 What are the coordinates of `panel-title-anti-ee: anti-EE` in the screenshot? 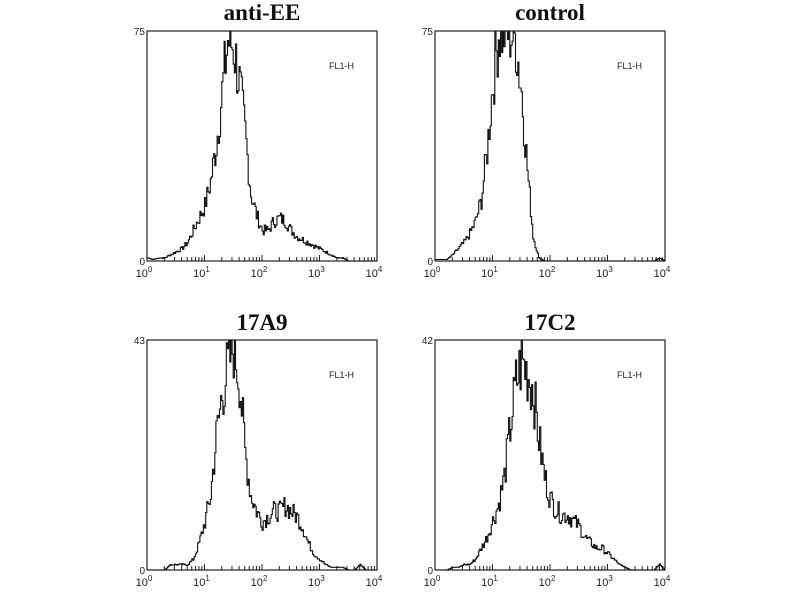 It's located at (262, 12).